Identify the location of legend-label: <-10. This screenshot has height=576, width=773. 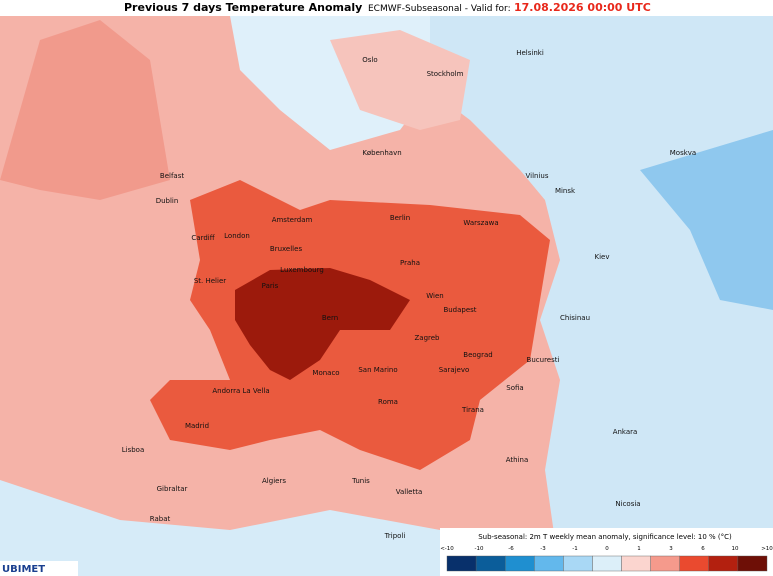
(447, 549).